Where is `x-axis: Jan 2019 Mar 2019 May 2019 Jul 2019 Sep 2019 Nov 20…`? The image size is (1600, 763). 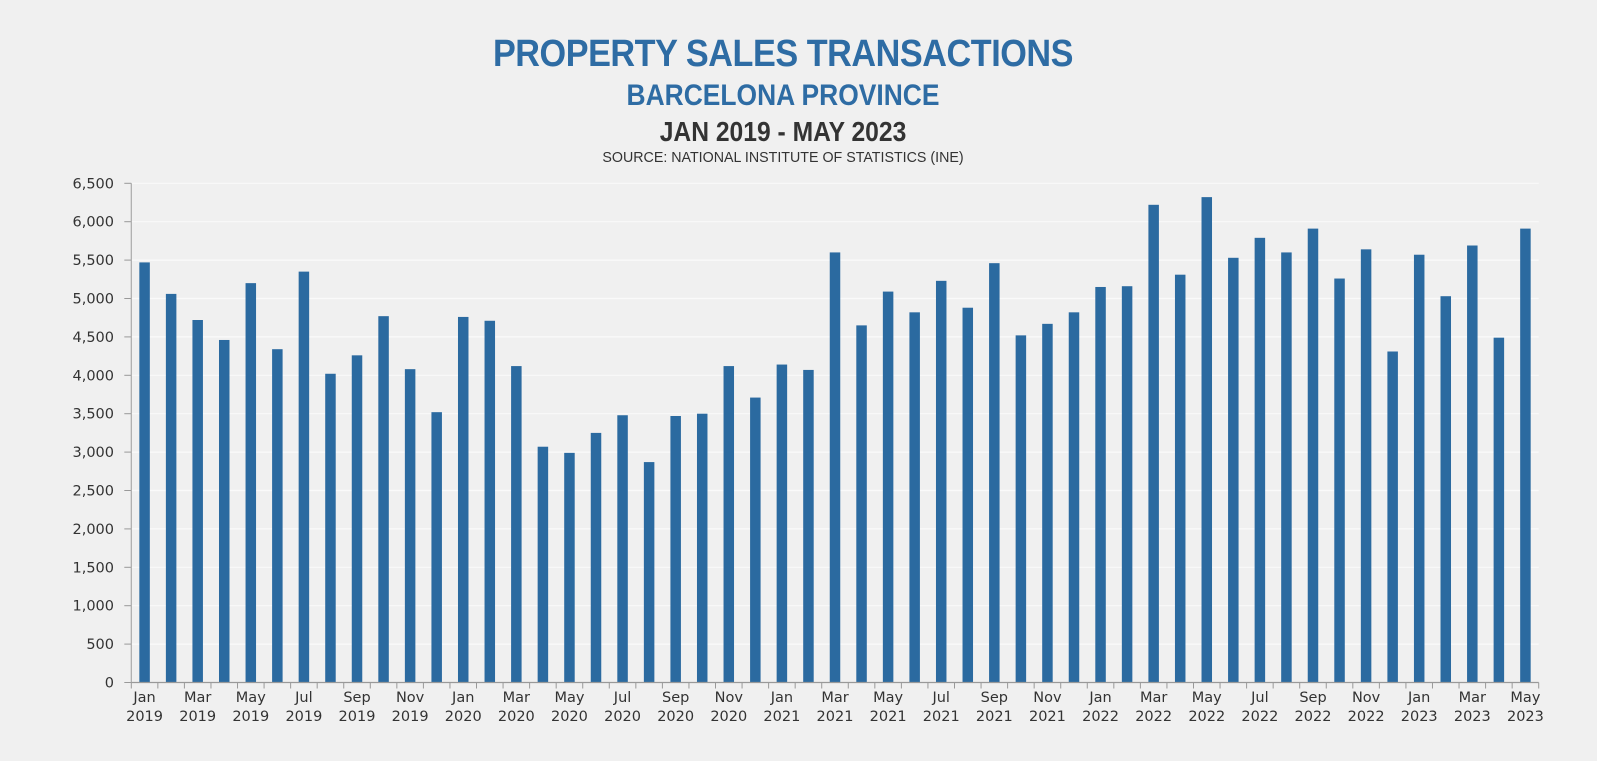 x-axis: Jan 2019 Mar 2019 May 2019 Jul 2019 Sep 2019 Nov 20… is located at coordinates (835, 703).